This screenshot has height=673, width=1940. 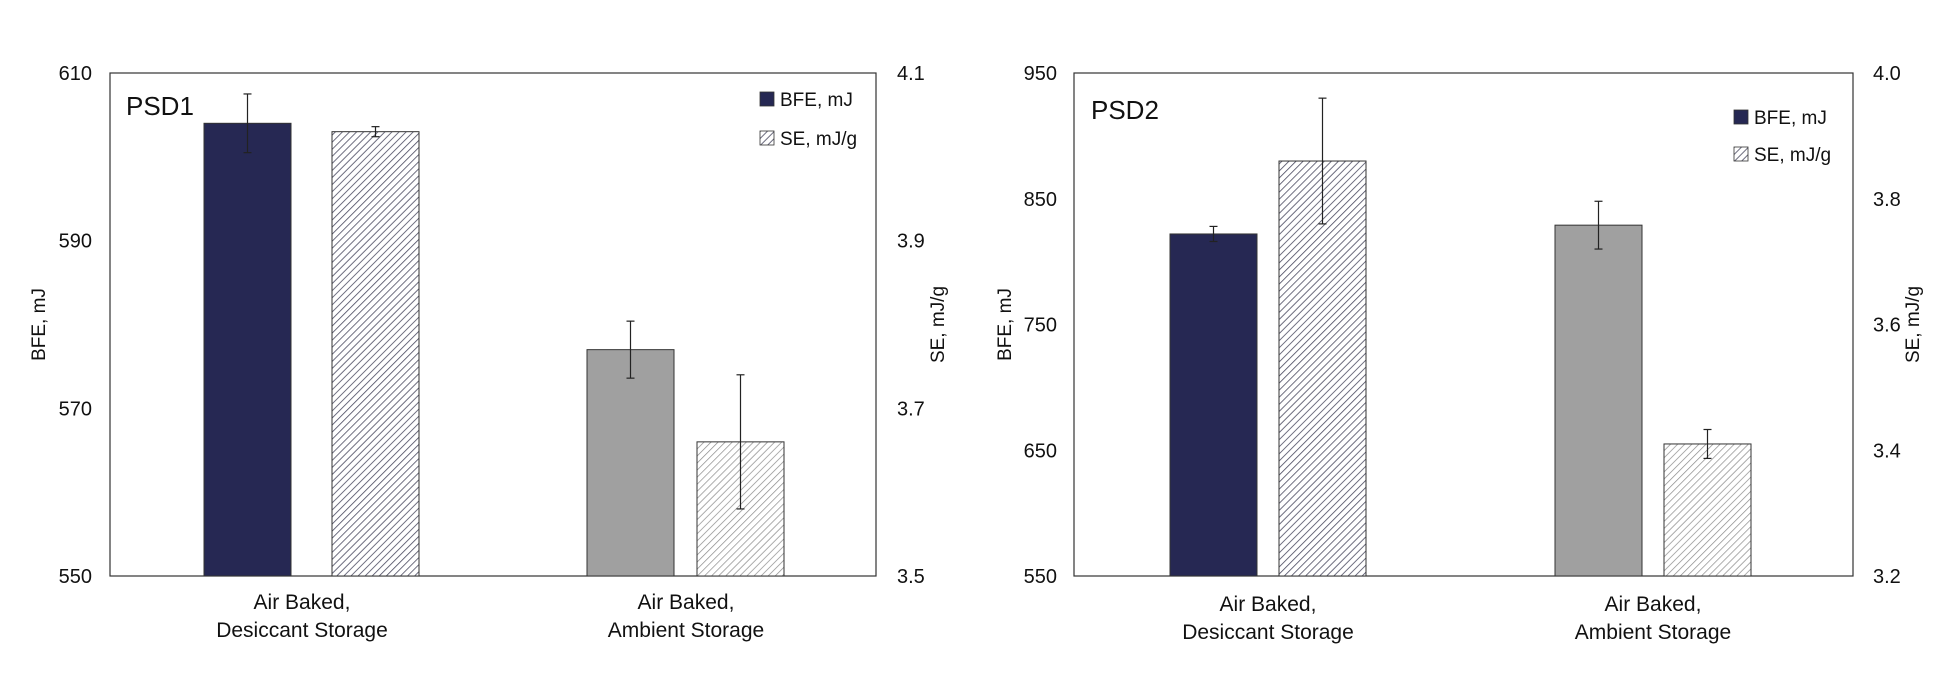 I want to click on y2-tick-label: 3.5, so click(x=911, y=577).